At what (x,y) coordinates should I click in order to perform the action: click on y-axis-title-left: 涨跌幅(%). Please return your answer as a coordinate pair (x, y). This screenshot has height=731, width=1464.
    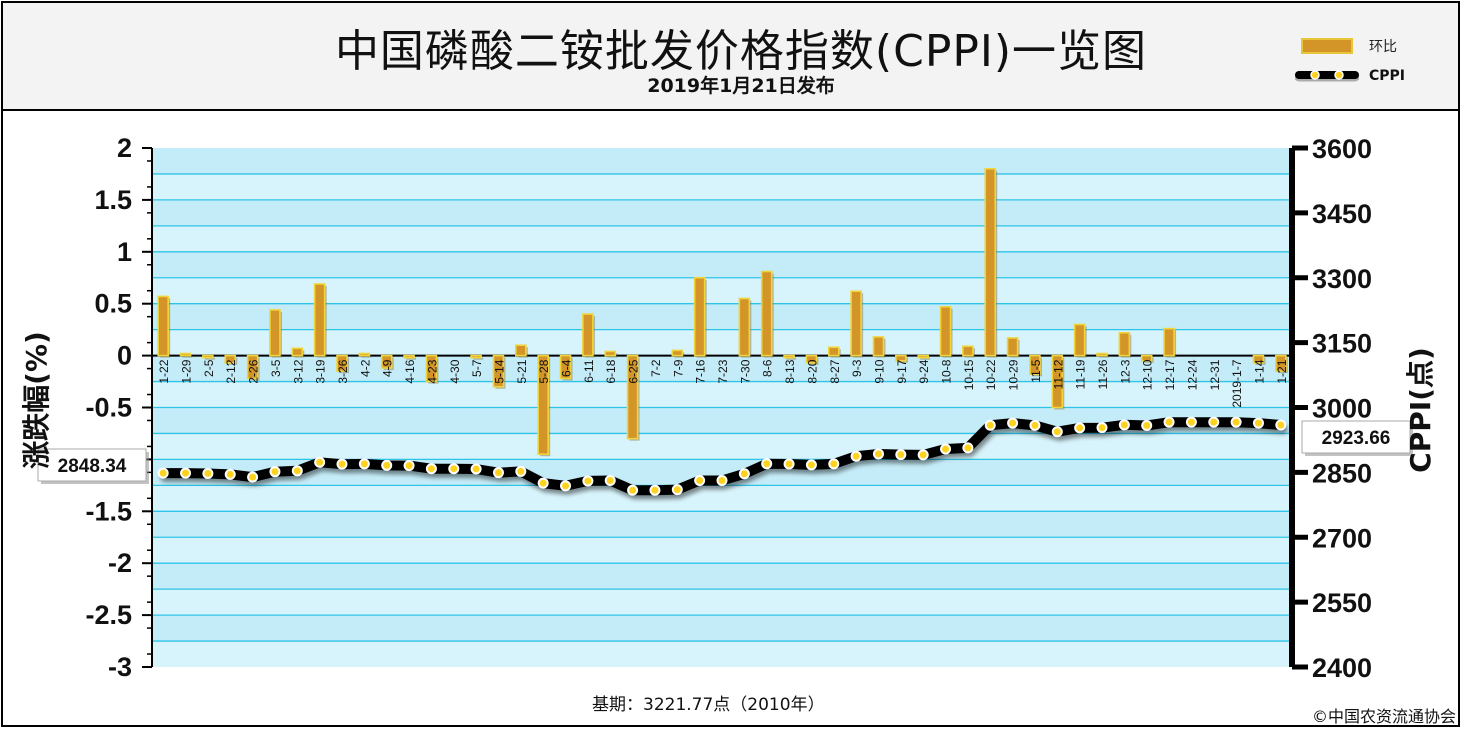
    Looking at the image, I should click on (36, 400).